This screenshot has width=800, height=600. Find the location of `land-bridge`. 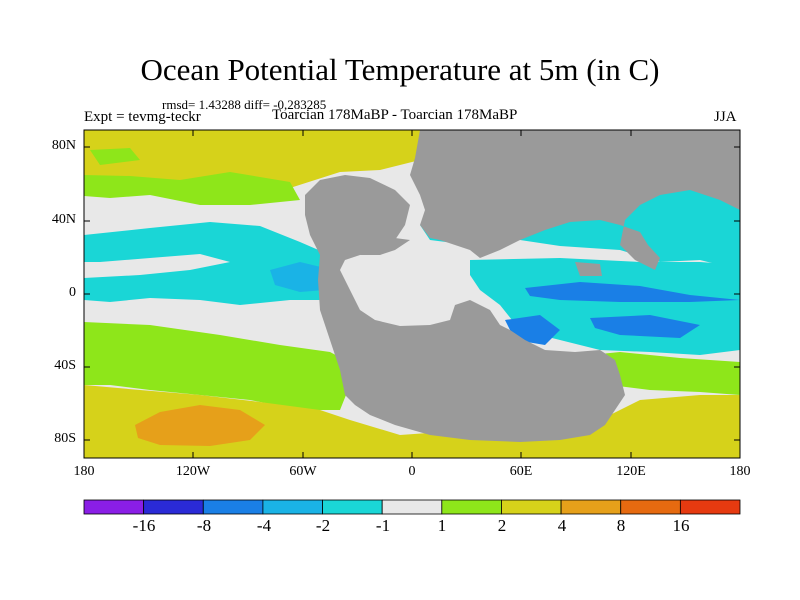

land-bridge is located at coordinates (385, 246).